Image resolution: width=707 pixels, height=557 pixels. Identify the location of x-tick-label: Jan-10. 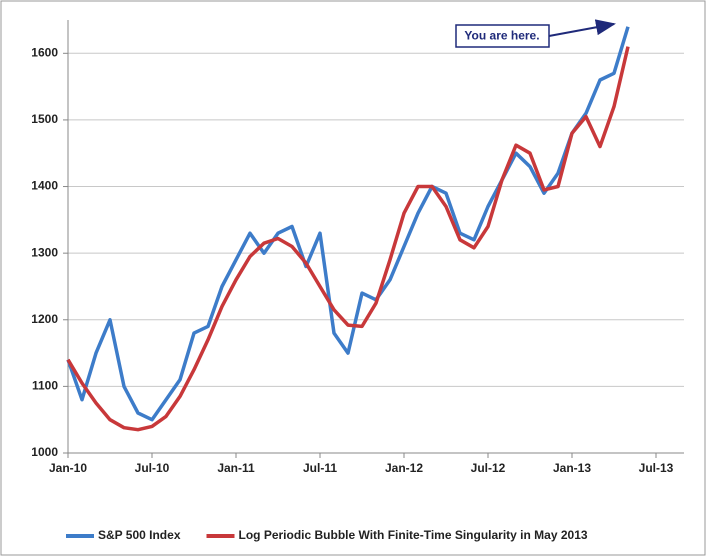
(68, 468).